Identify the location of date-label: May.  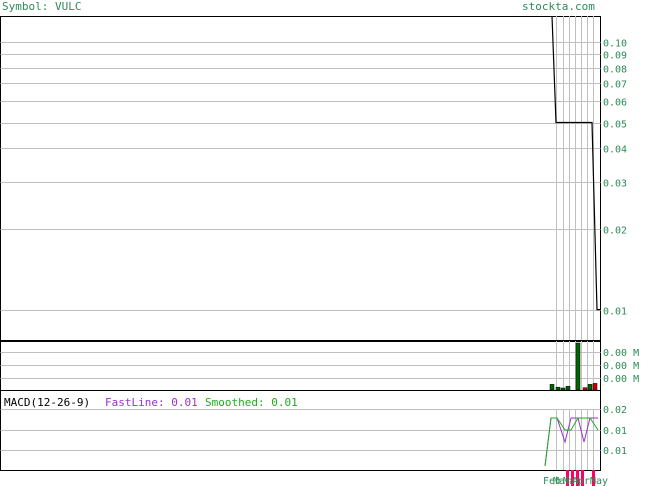
(599, 481).